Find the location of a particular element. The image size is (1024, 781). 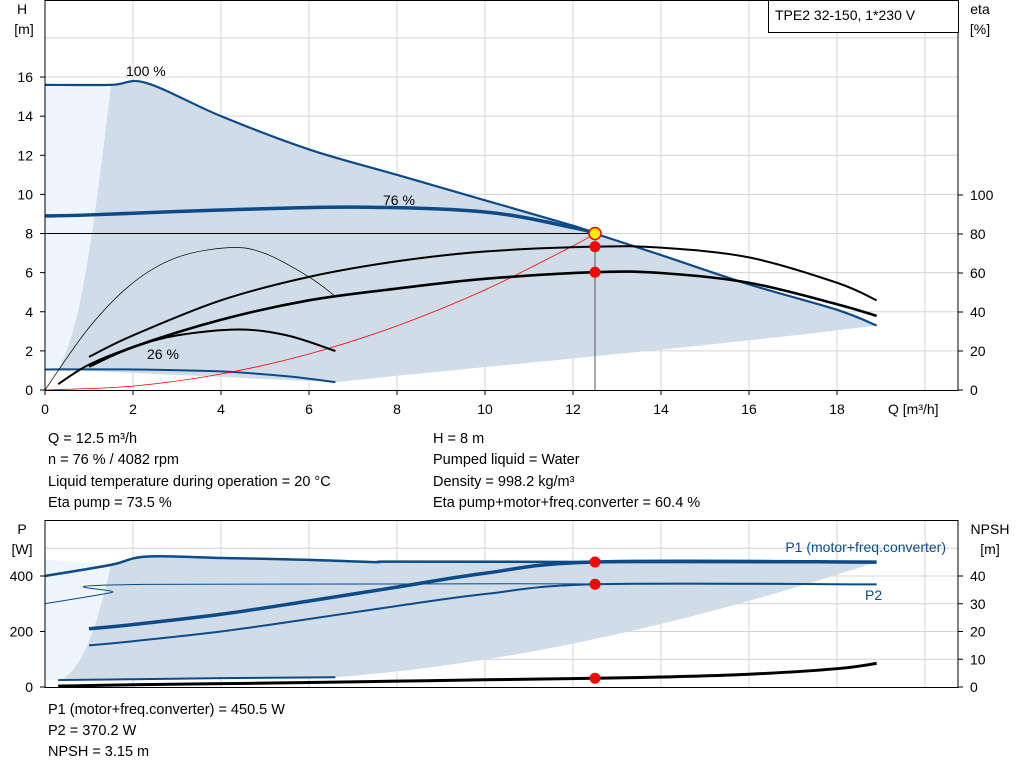

y-tick-label: 4 is located at coordinates (29, 312).